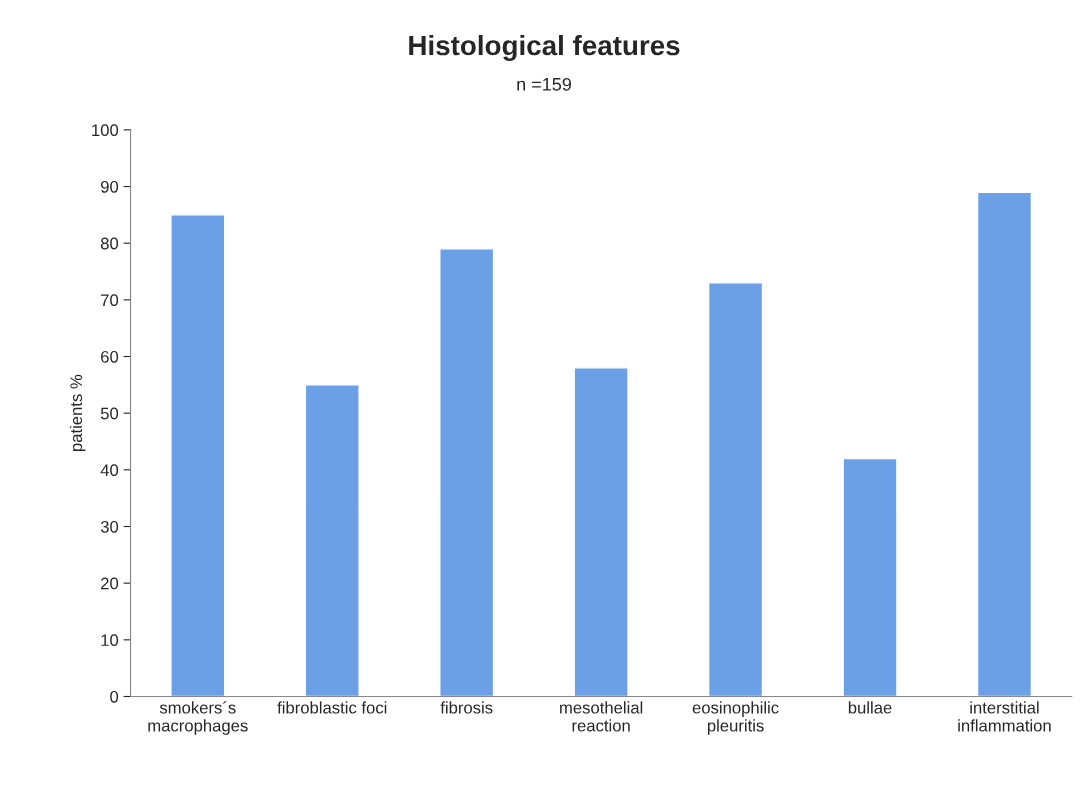 This screenshot has width=1088, height=787. Describe the element at coordinates (110, 356) in the screenshot. I see `y-tick-label: 60` at that location.